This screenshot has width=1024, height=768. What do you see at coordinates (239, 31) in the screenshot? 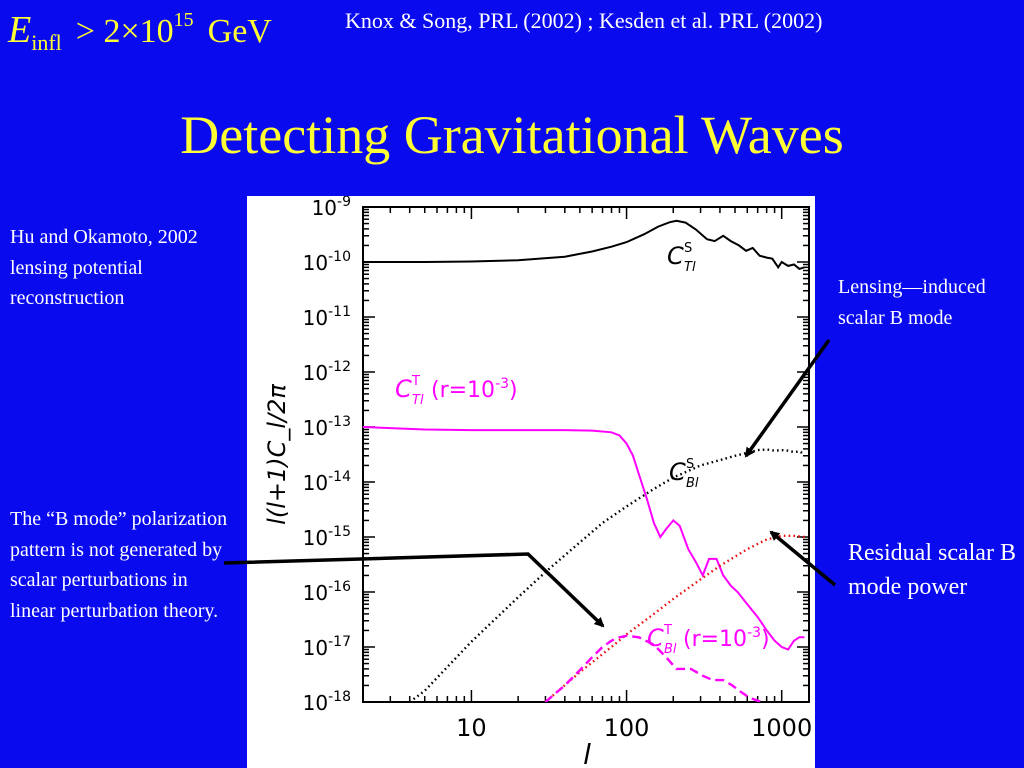
I see `formula-unit: GeV` at bounding box center [239, 31].